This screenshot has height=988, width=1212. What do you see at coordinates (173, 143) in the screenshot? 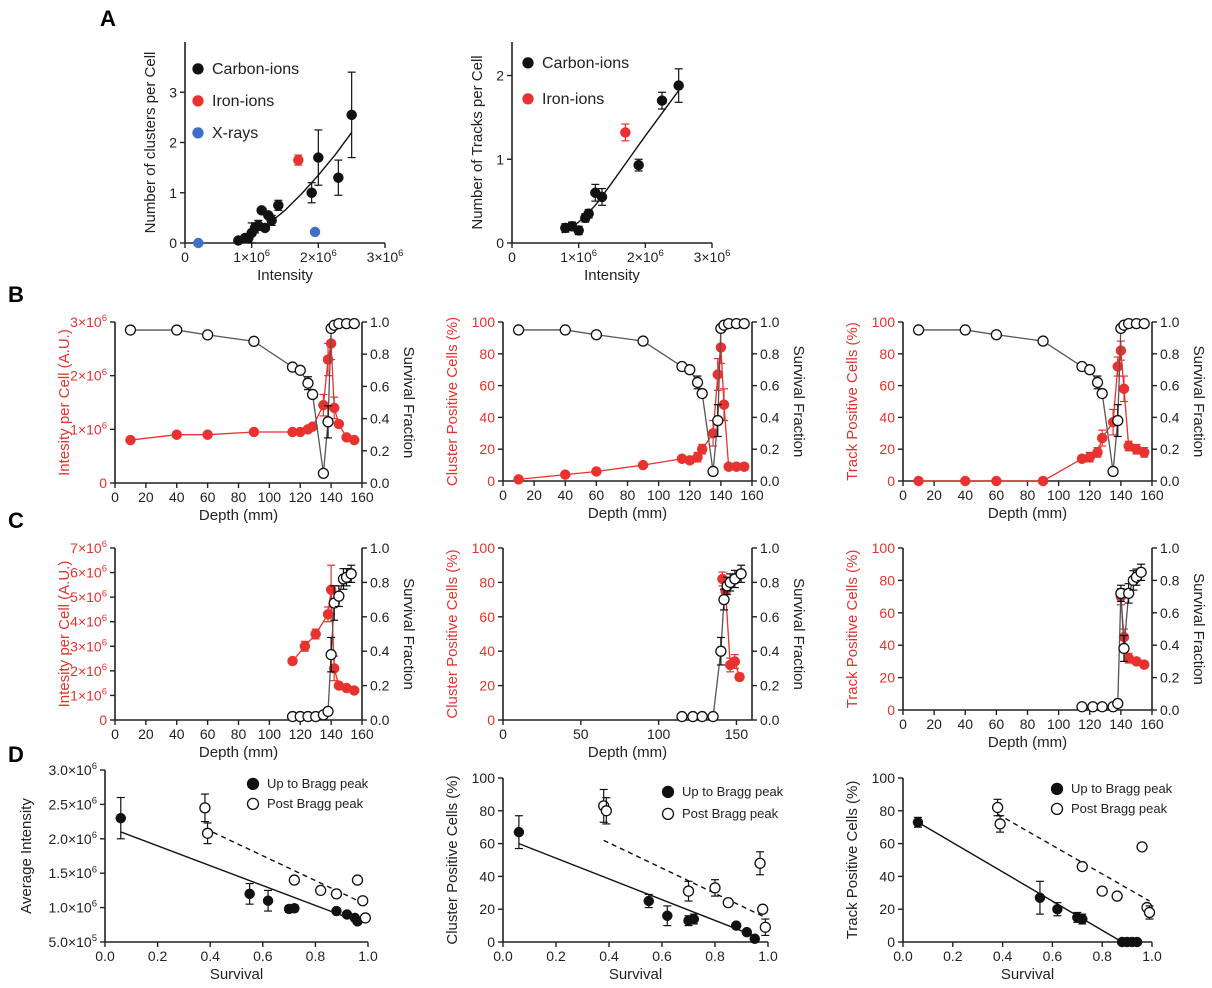
I see `y-tick-label: 2` at bounding box center [173, 143].